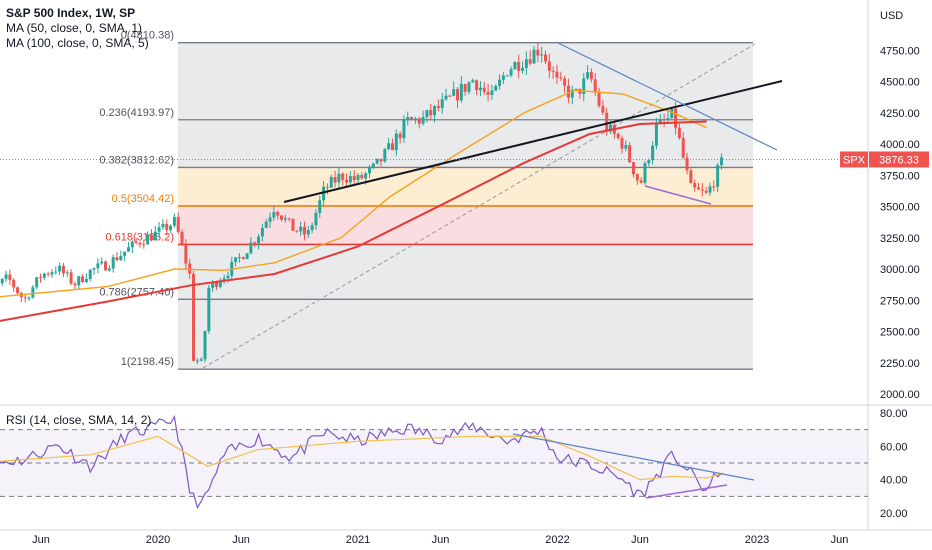  Describe the element at coordinates (71, 13) in the screenshot. I see `chart-title: S&P 500 Index, 1W, SP` at that location.